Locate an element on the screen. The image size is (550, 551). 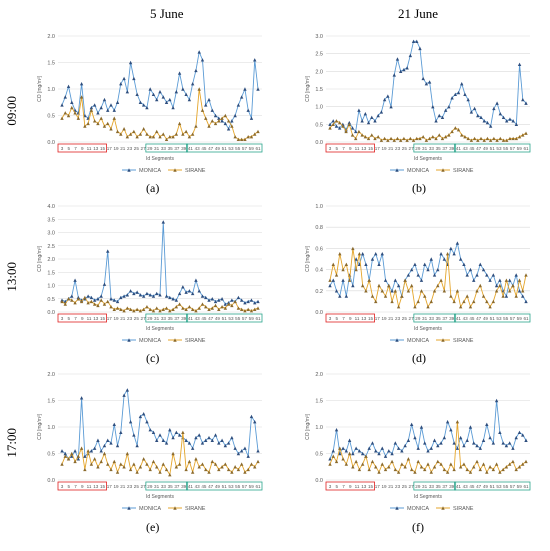
series-line-monica is located at coordinates (428, 86).